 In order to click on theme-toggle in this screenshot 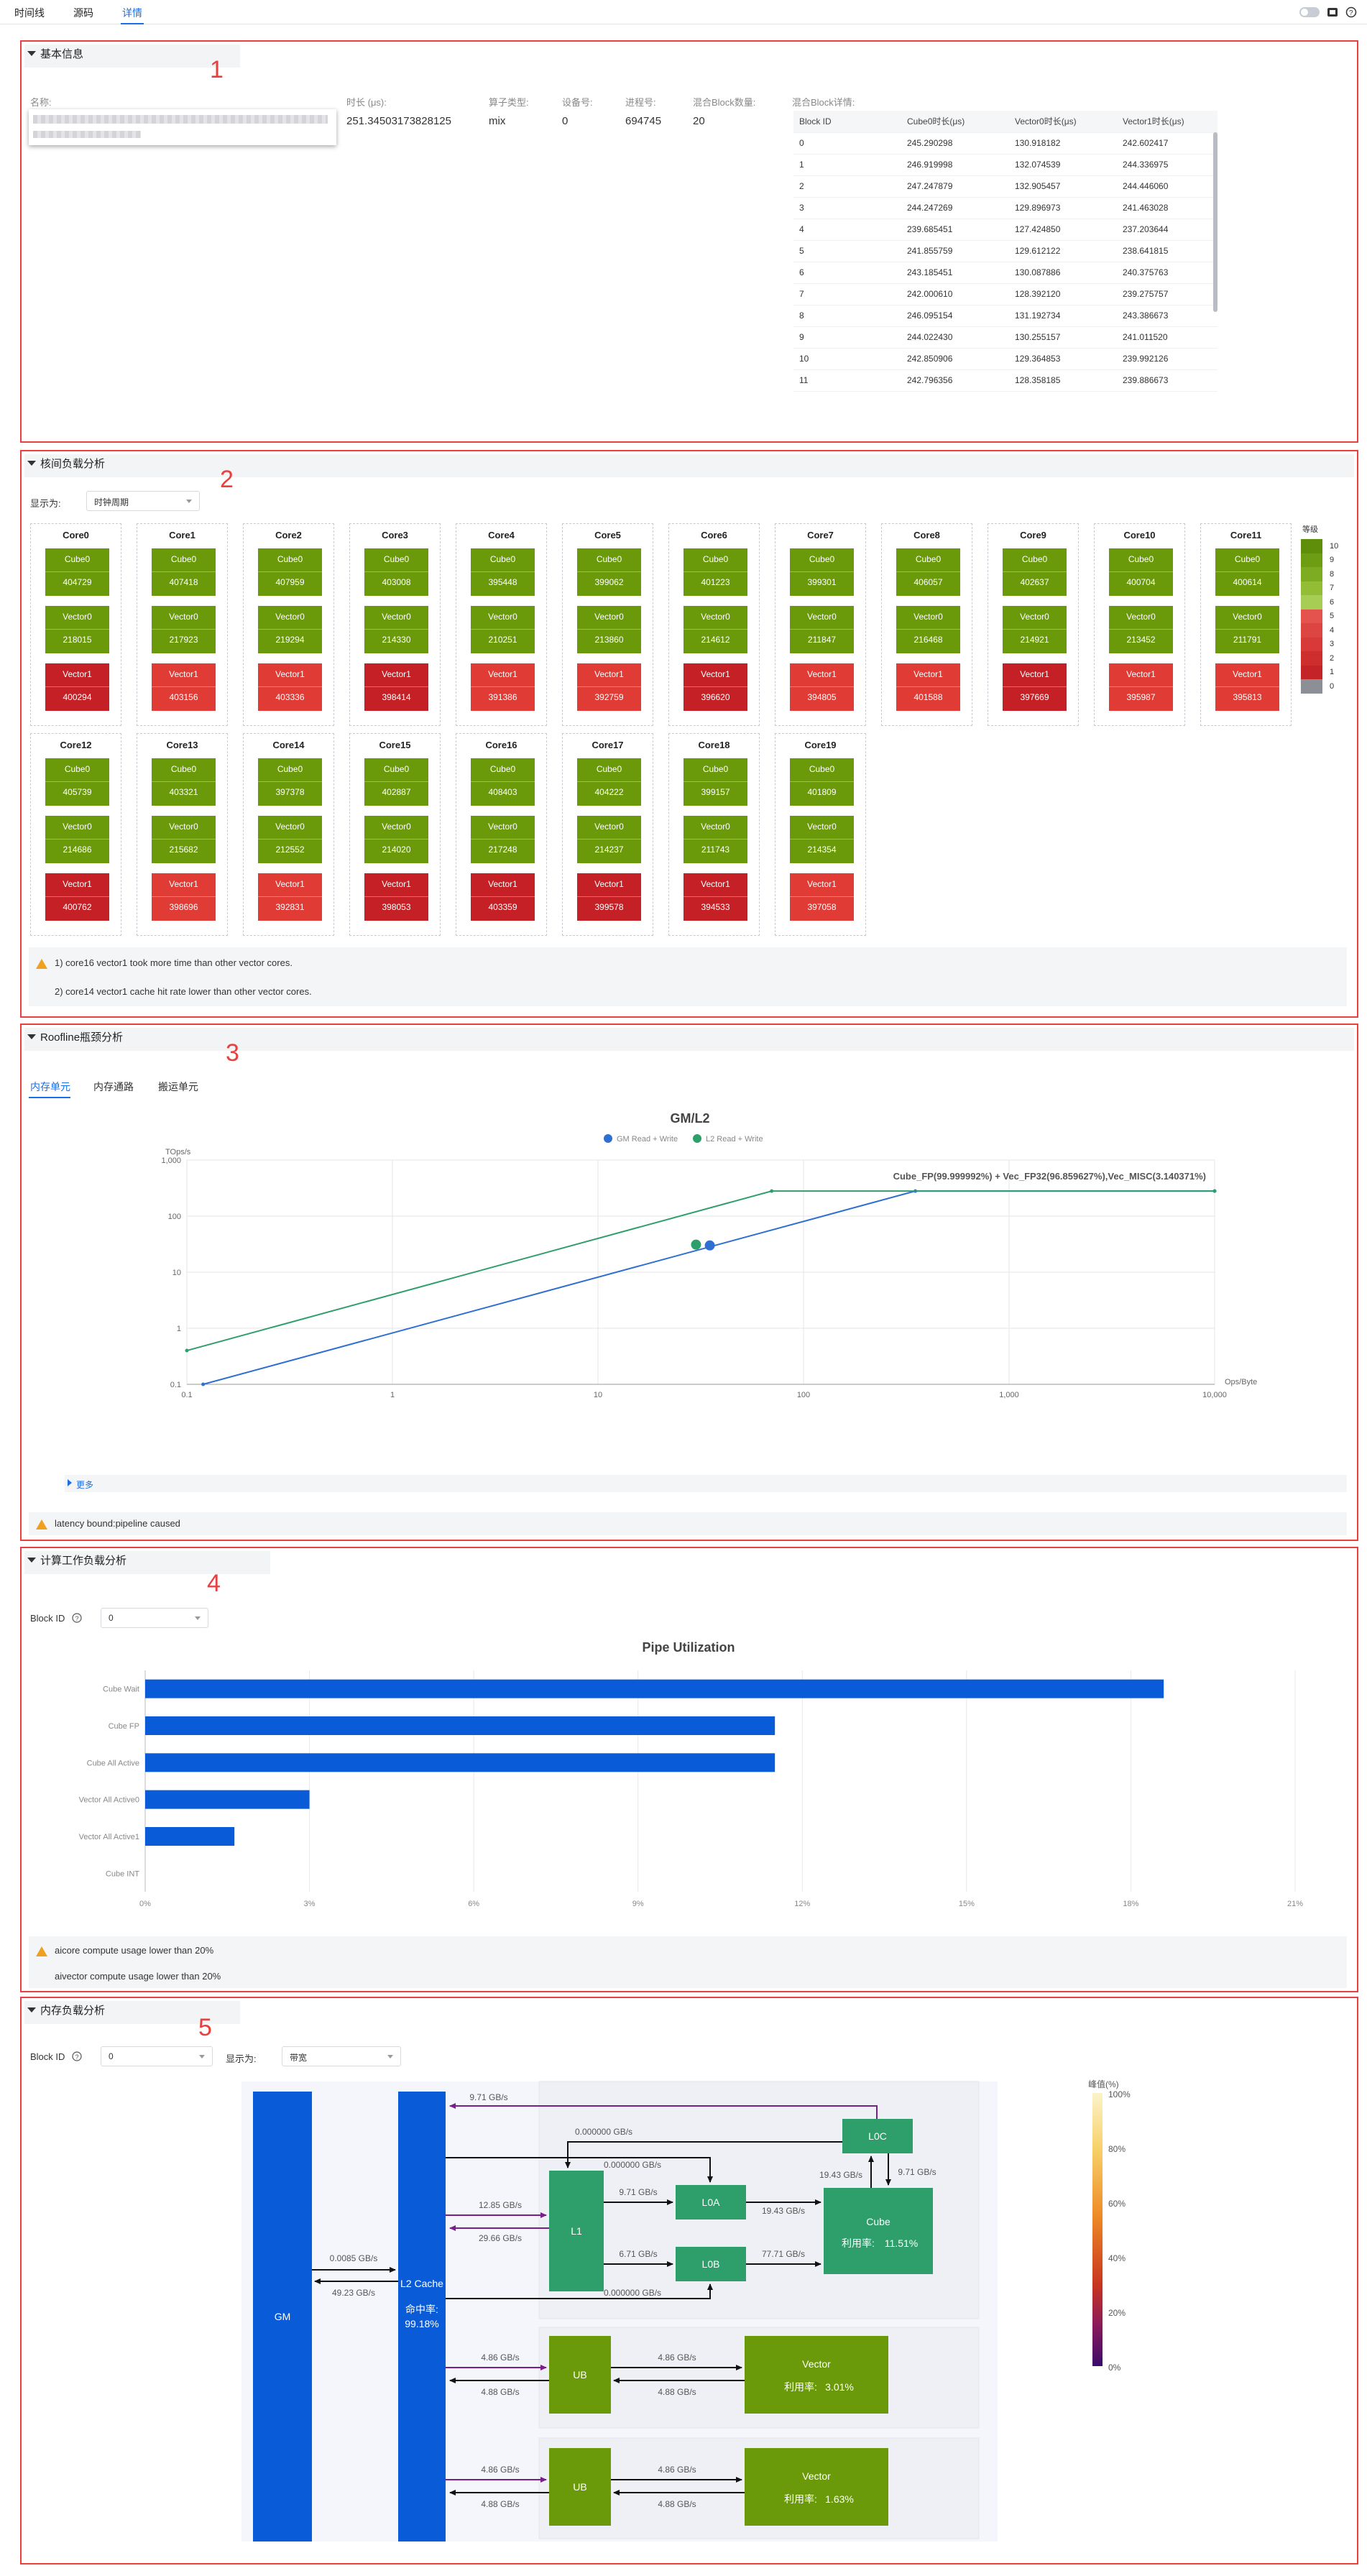, I will do `click(1309, 12)`.